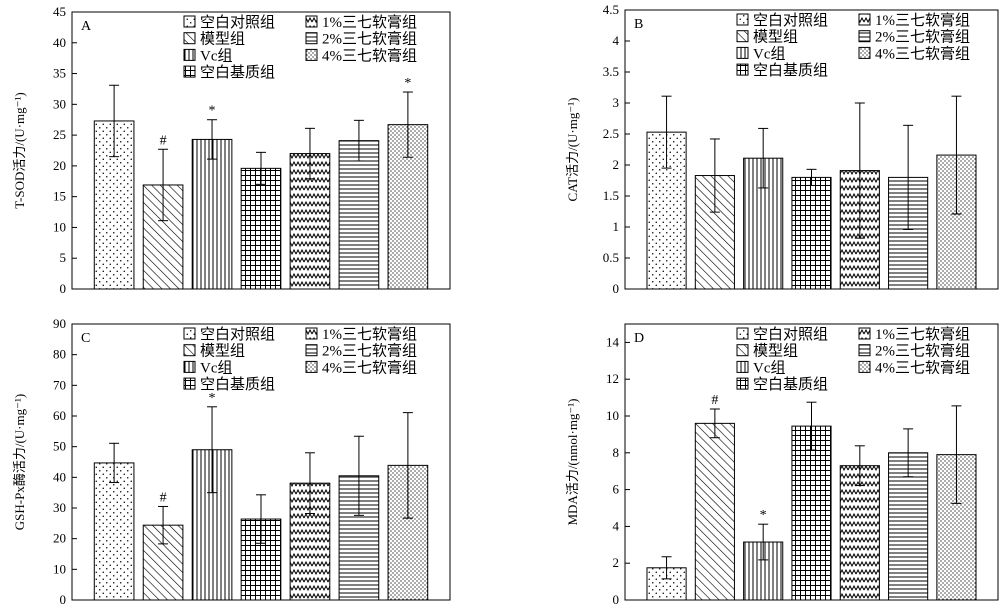 This screenshot has height=611, width=1000. What do you see at coordinates (59, 538) in the screenshot?
I see `y-tick-label: 20` at bounding box center [59, 538].